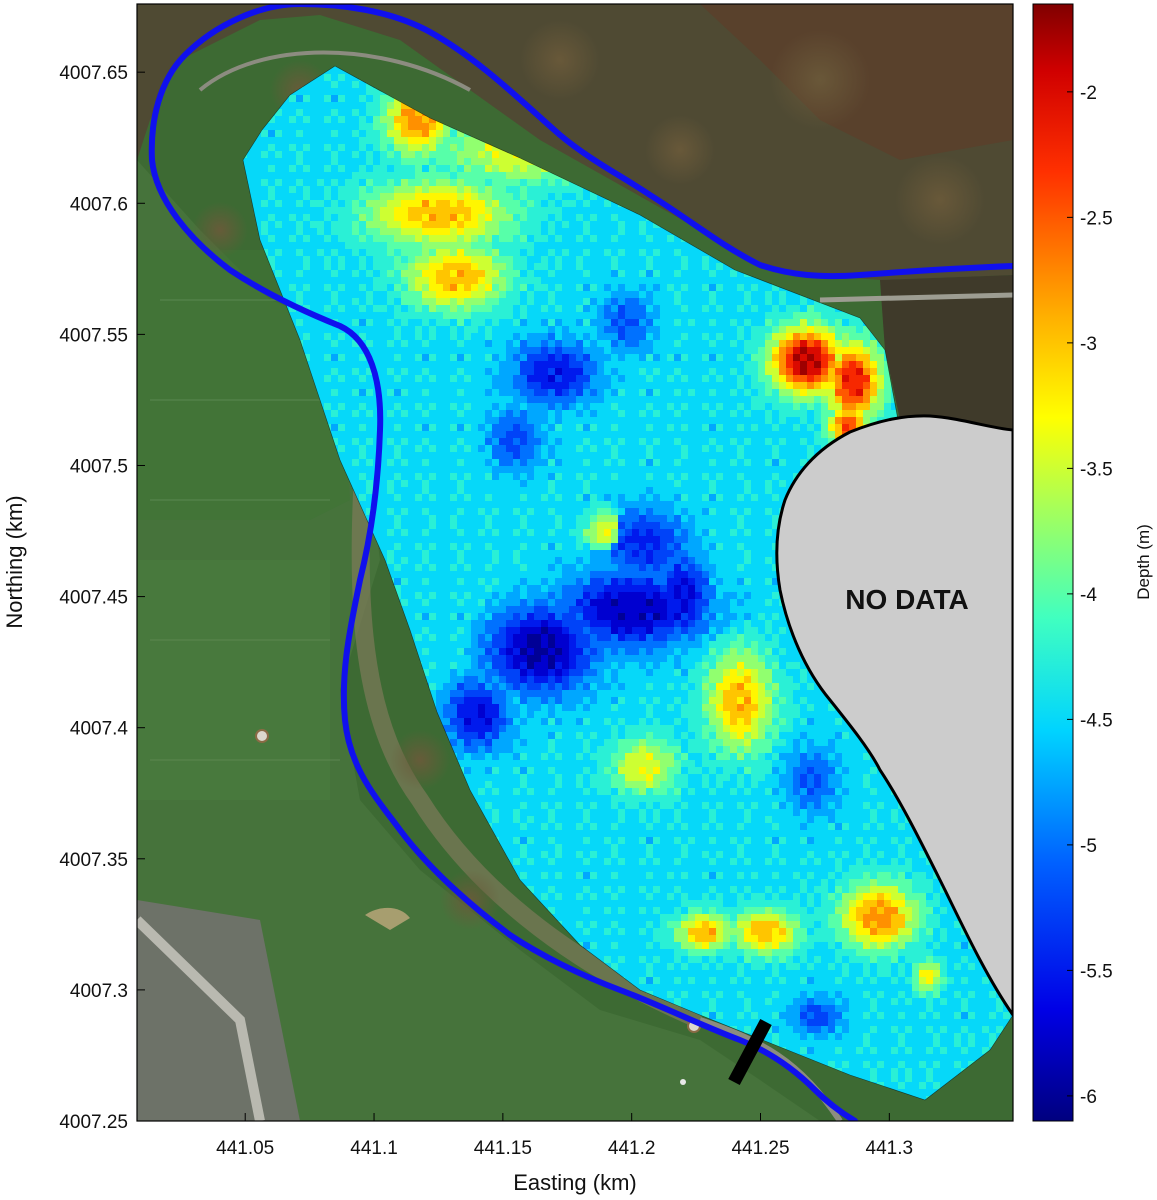 The width and height of the screenshot is (1157, 1200). I want to click on y-tick-label: 4007.35, so click(93, 860).